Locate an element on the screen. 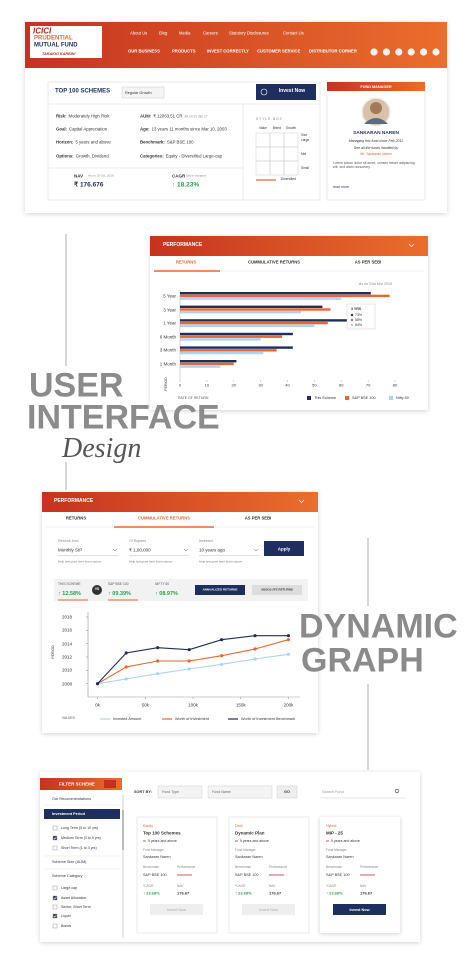  nav-link: DISTRIBUTOR CORNER is located at coordinates (333, 51).